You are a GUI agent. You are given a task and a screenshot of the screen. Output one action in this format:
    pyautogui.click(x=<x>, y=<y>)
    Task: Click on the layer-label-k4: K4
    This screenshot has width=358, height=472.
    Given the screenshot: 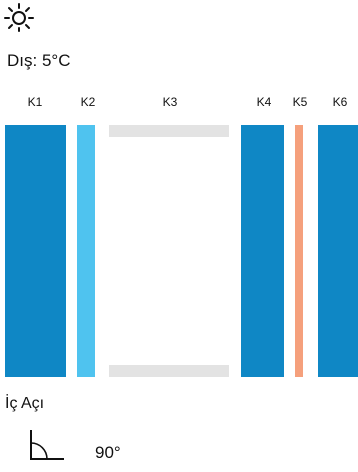 What is the action you would take?
    pyautogui.click(x=264, y=102)
    